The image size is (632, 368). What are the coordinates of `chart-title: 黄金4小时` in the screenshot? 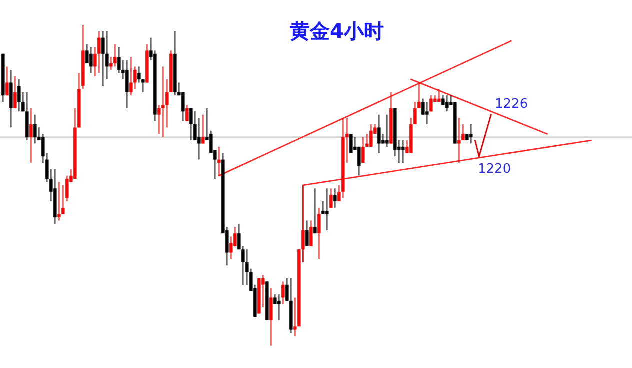 It's located at (336, 31).